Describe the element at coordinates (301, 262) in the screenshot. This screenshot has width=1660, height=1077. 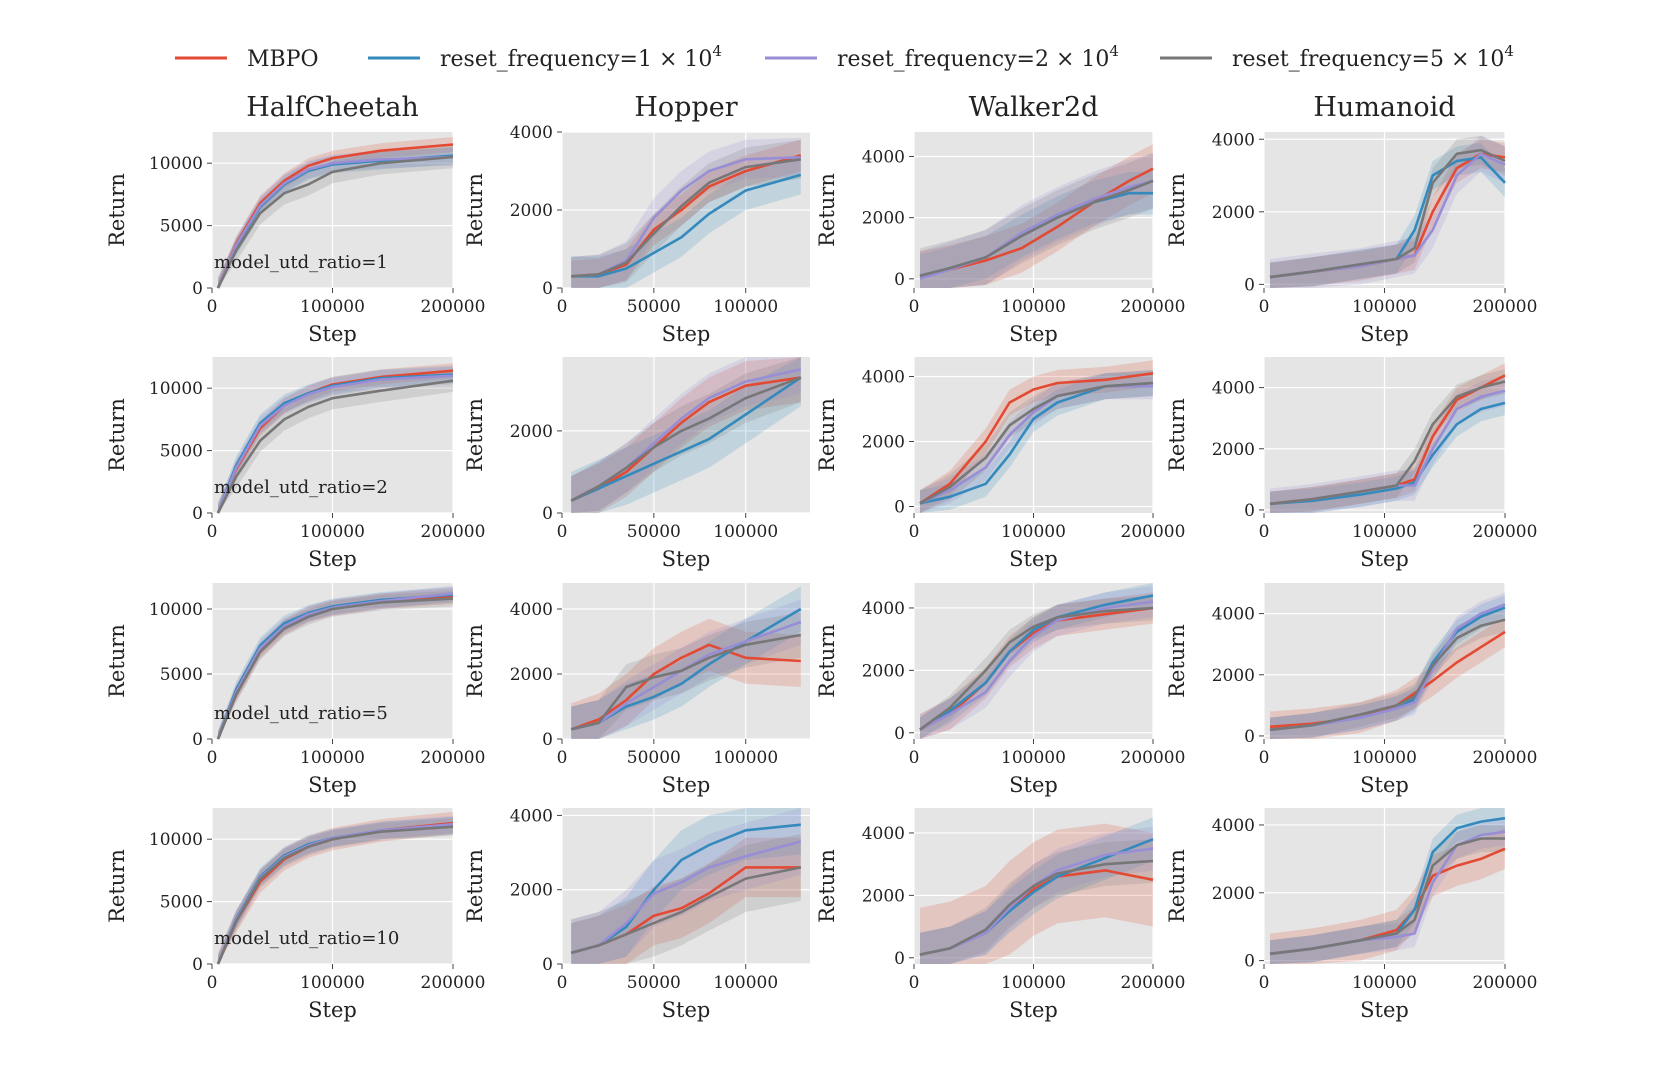
I see `row-annotation: model_utd_ratio=1` at that location.